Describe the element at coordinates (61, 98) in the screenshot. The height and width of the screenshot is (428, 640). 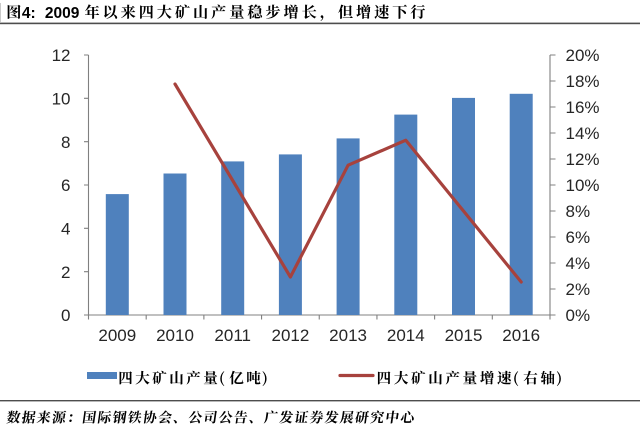
I see `svg-text: 10` at that location.